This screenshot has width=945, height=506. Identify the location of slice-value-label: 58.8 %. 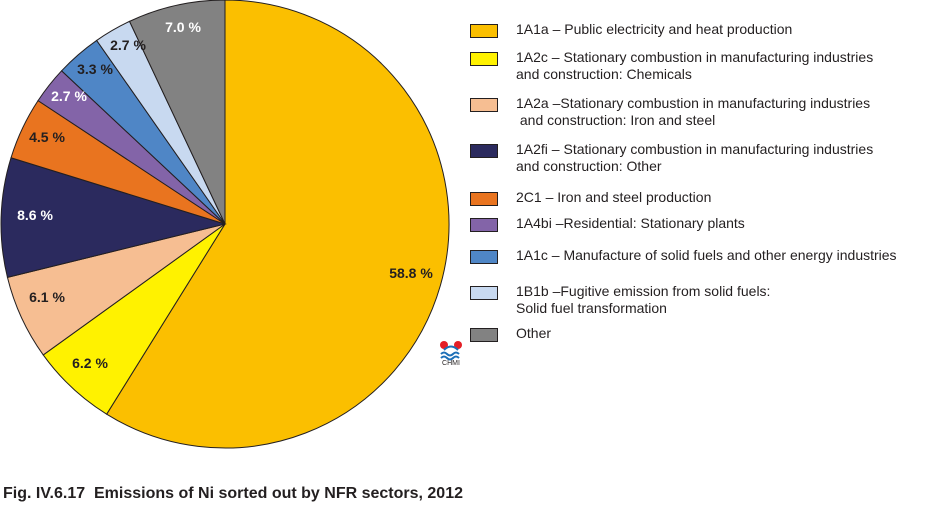
(411, 273).